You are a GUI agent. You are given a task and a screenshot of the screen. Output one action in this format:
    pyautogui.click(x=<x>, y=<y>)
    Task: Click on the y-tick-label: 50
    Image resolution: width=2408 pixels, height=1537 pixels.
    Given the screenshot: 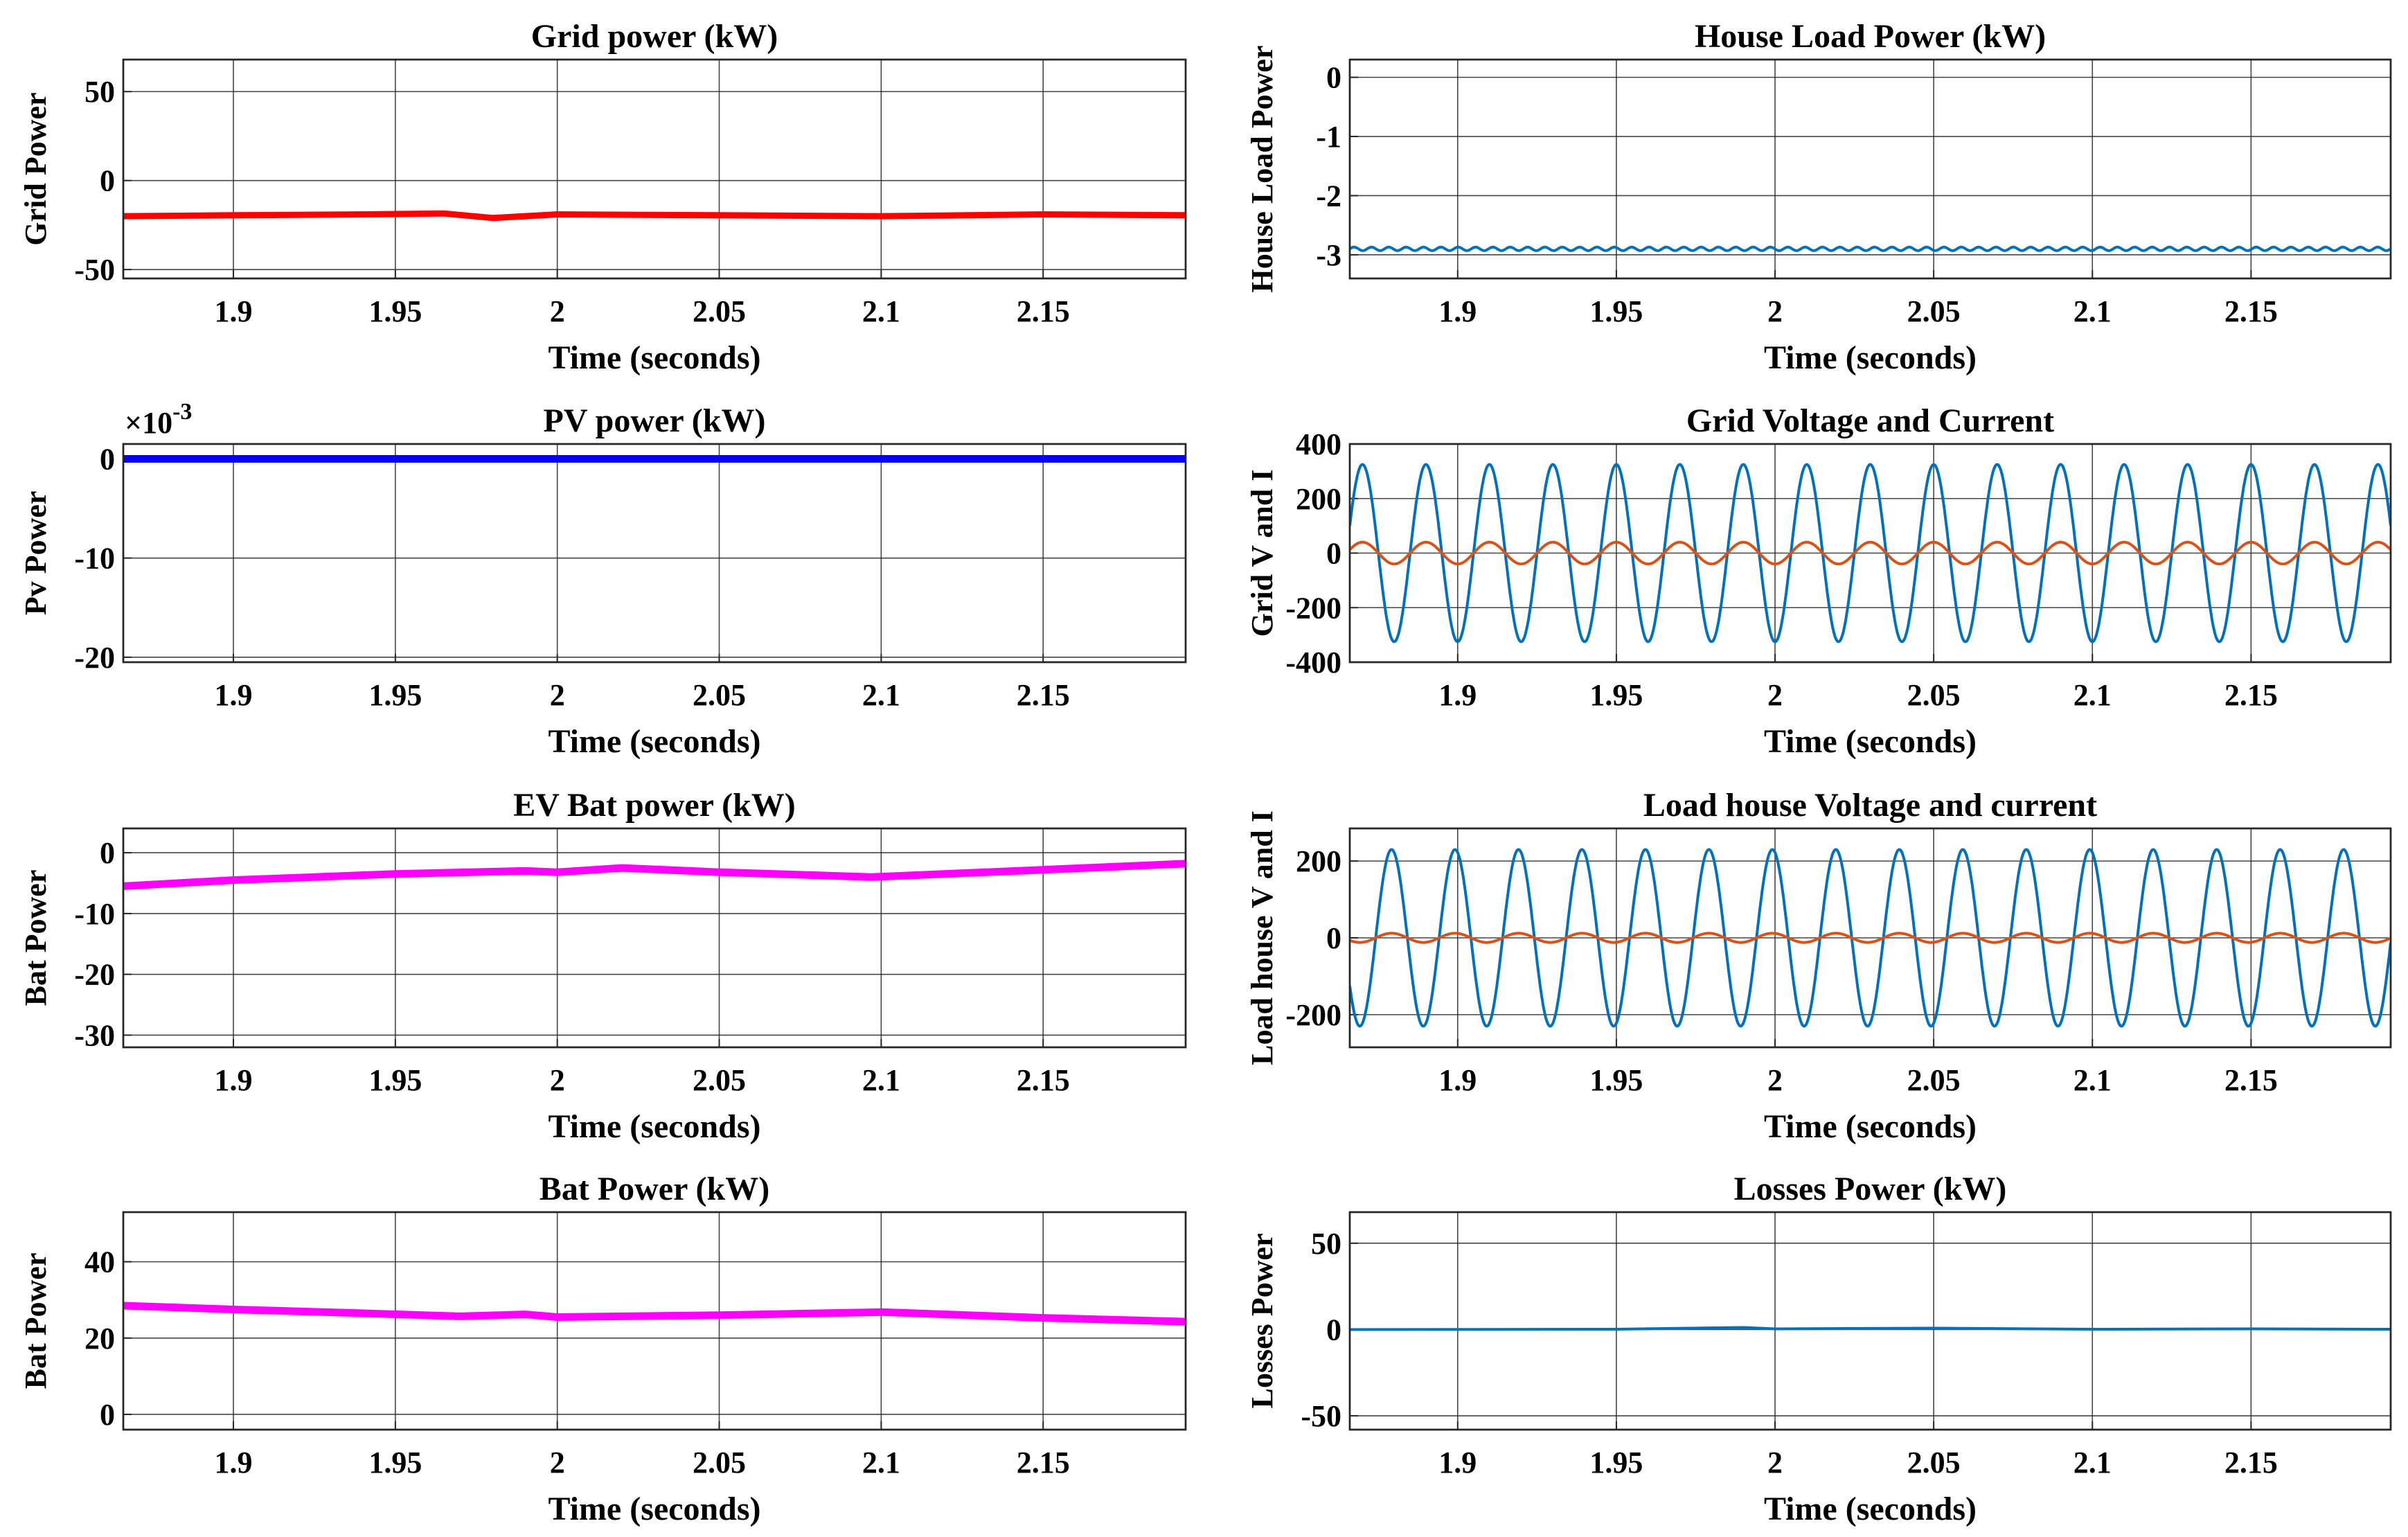 What is the action you would take?
    pyautogui.click(x=99, y=92)
    